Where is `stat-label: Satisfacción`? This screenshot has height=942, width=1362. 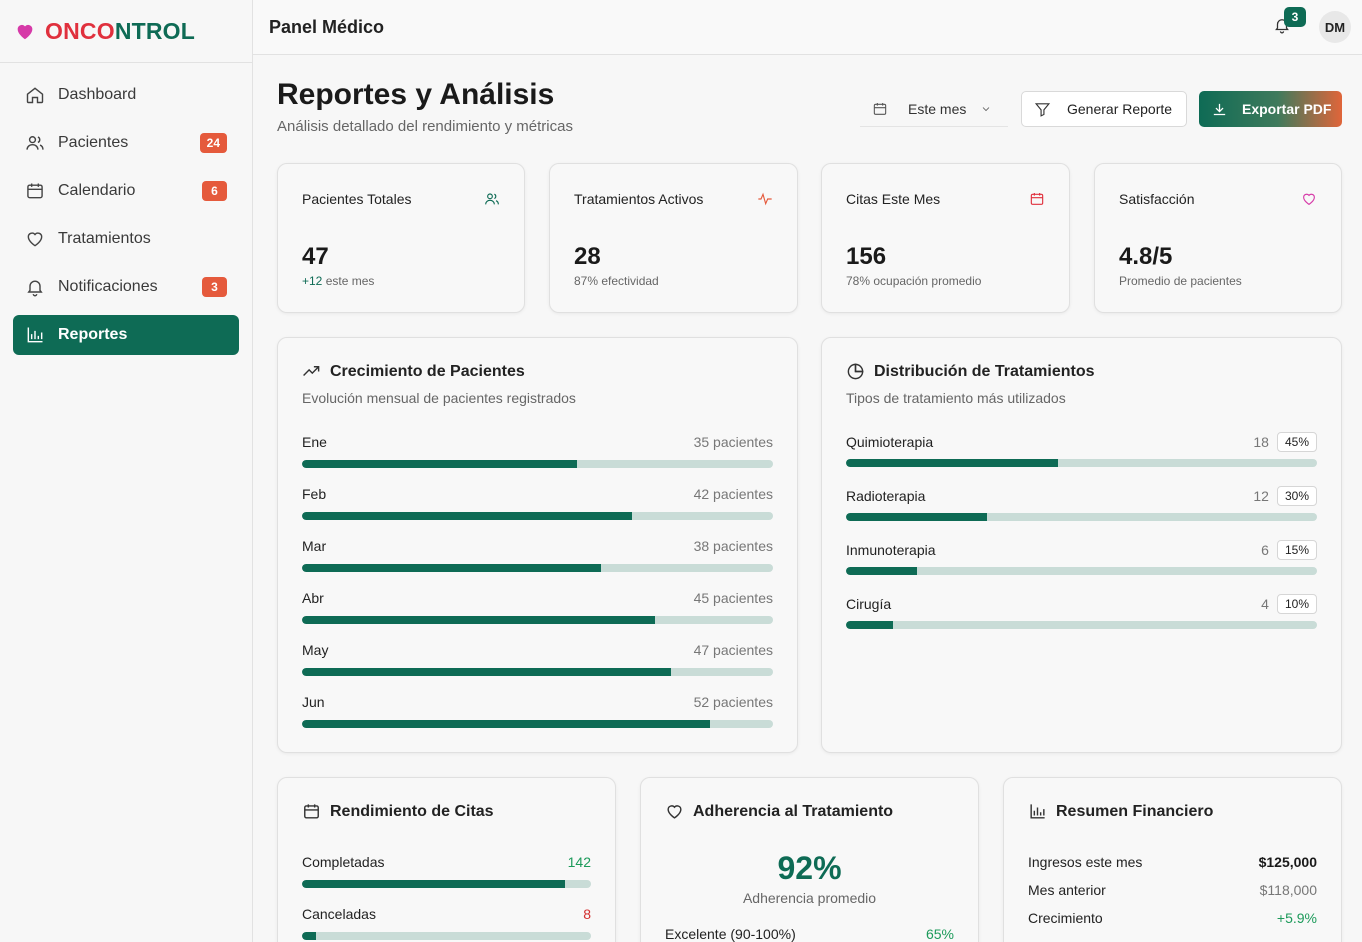 stat-label: Satisfacción is located at coordinates (1157, 199).